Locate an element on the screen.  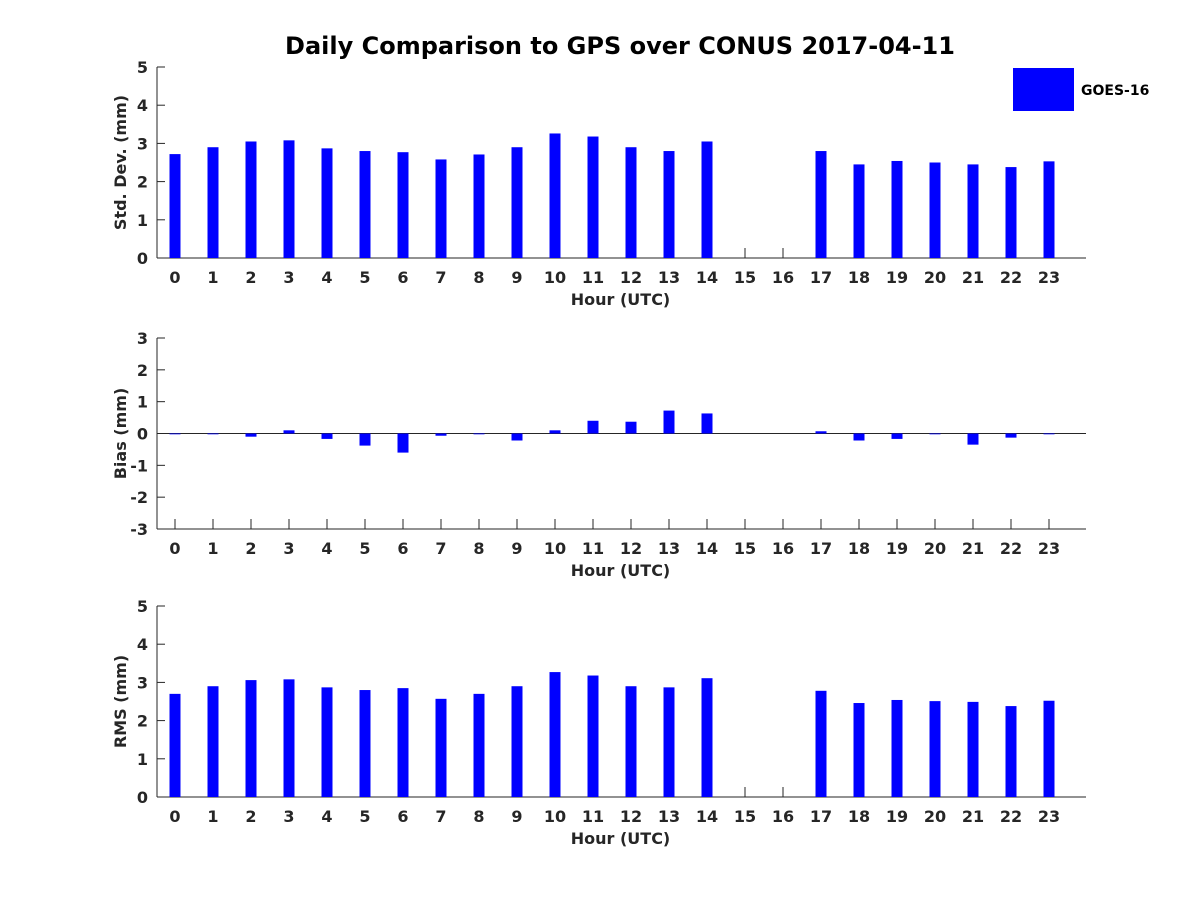
y-tick-label: 4 is located at coordinates (142, 644).